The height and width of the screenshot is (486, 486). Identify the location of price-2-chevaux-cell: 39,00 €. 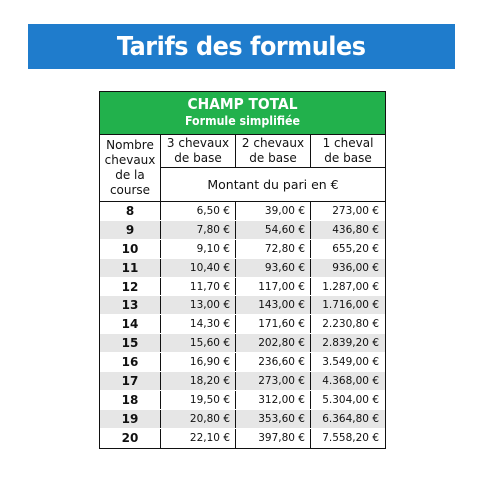
(273, 211).